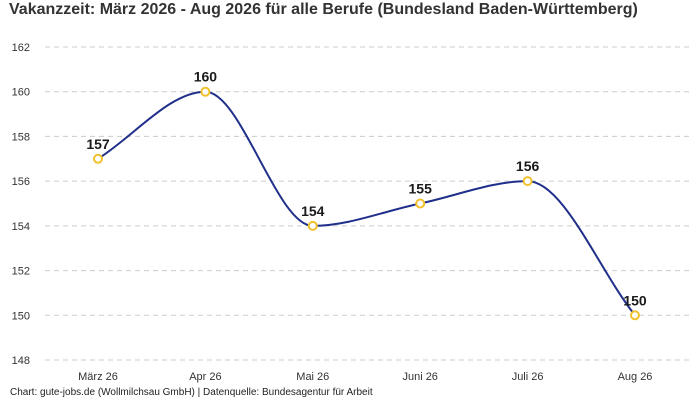 This screenshot has width=700, height=400. What do you see at coordinates (98, 377) in the screenshot?
I see `x-tick-label: März 26` at bounding box center [98, 377].